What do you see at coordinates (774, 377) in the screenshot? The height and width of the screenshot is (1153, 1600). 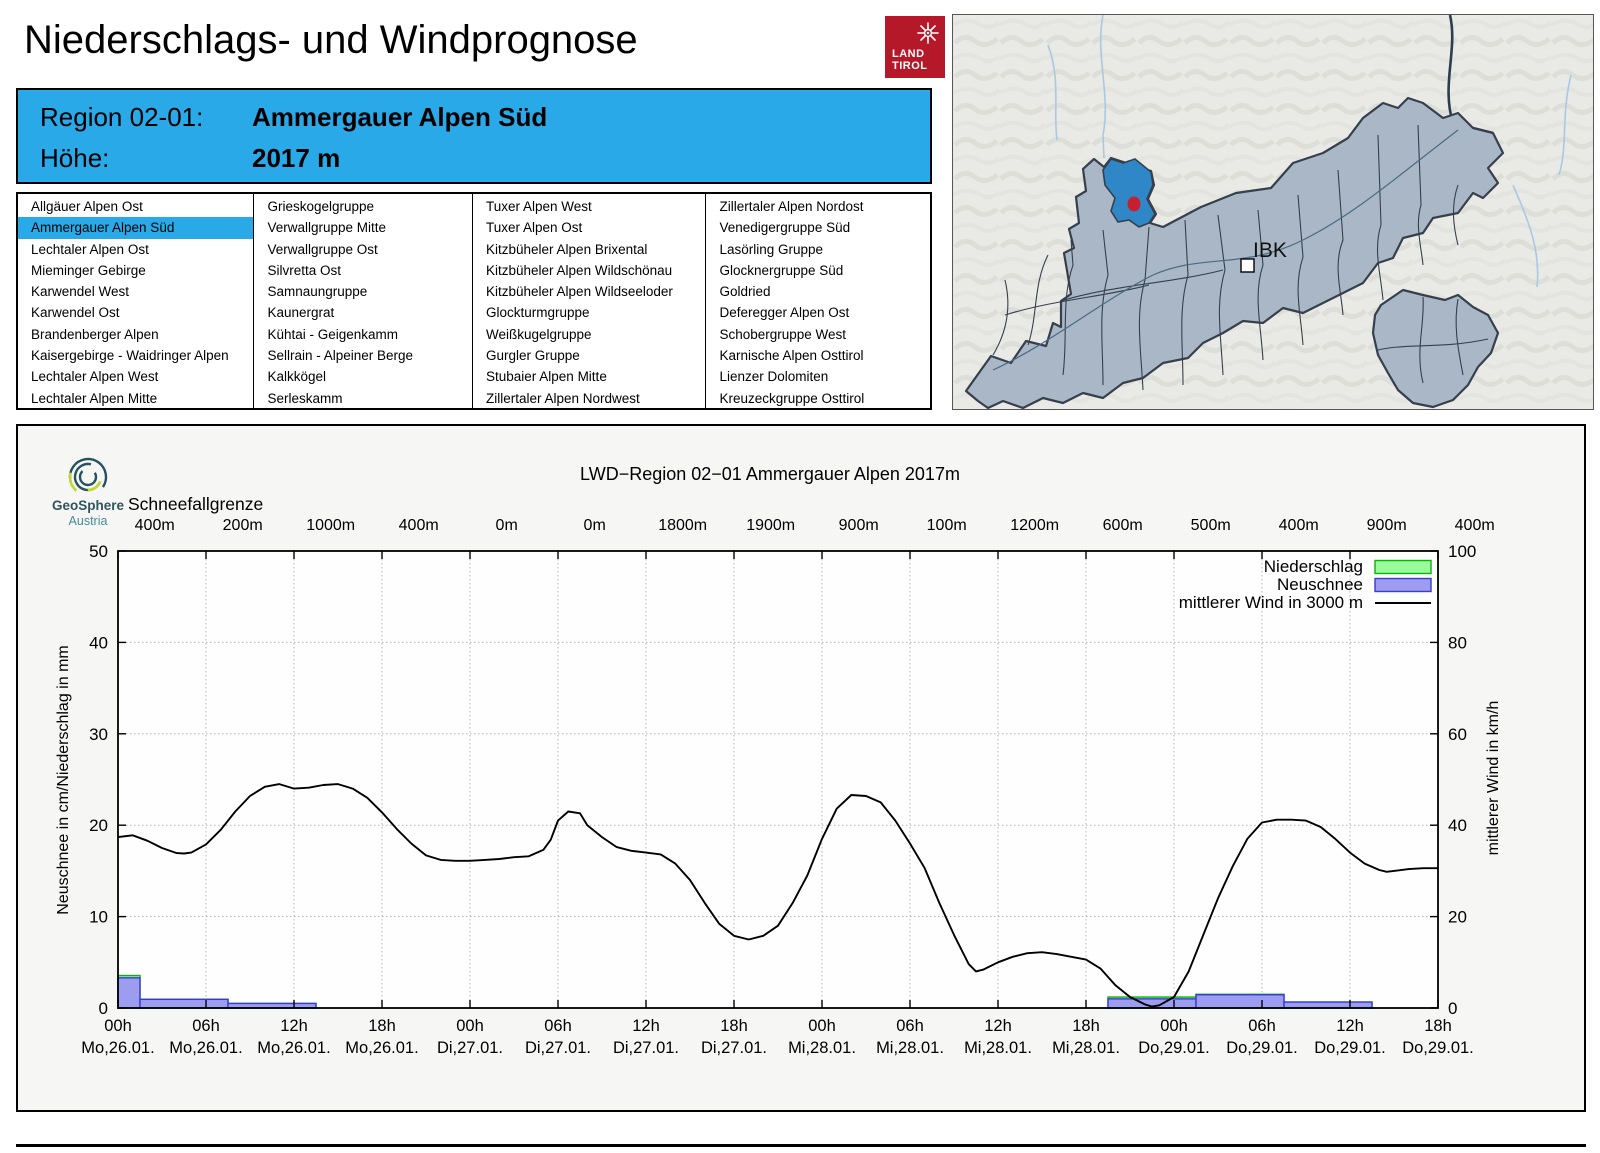 I see `region-item: Lienzer Dolomiten` at bounding box center [774, 377].